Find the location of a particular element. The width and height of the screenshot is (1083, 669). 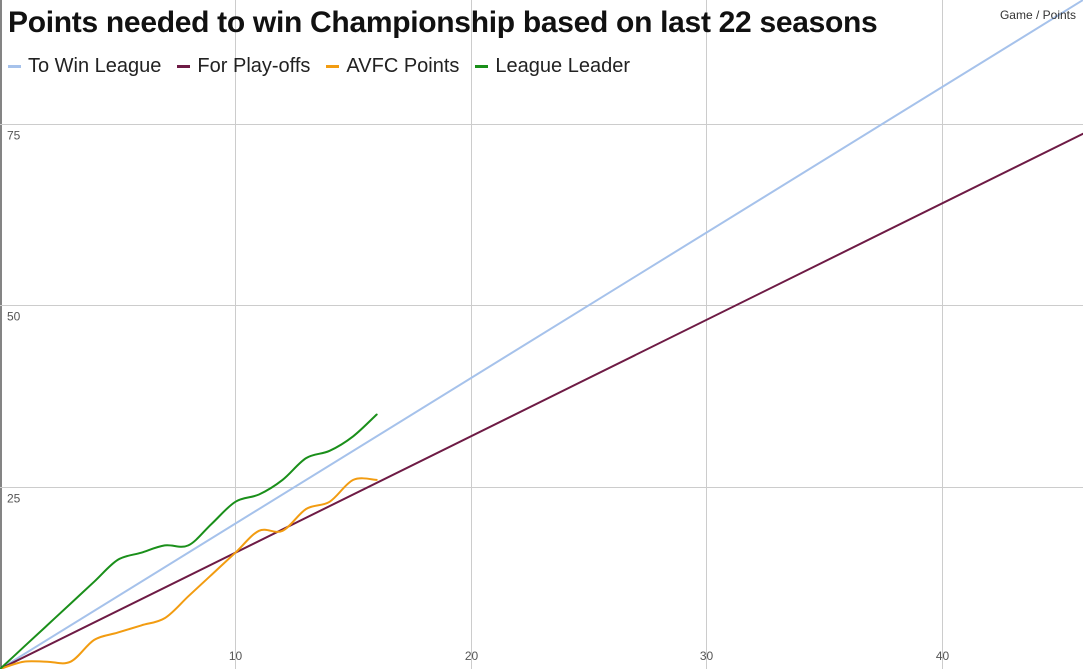

series-line-avfc-points is located at coordinates (189, 573).